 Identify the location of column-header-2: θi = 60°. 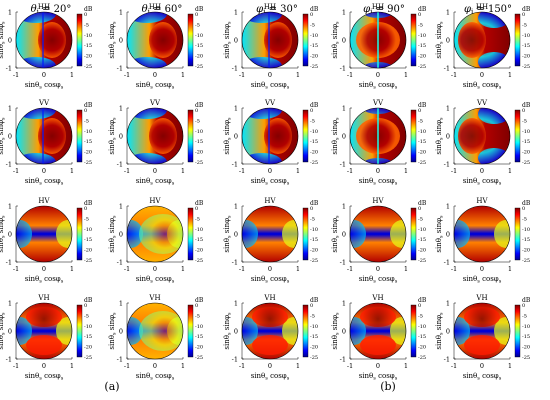
(162, 10).